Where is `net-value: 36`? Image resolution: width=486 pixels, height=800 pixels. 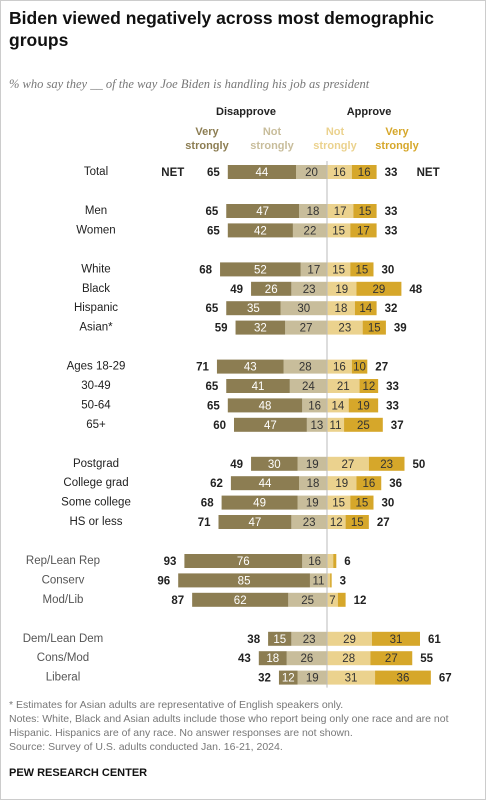 net-value: 36 is located at coordinates (395, 484).